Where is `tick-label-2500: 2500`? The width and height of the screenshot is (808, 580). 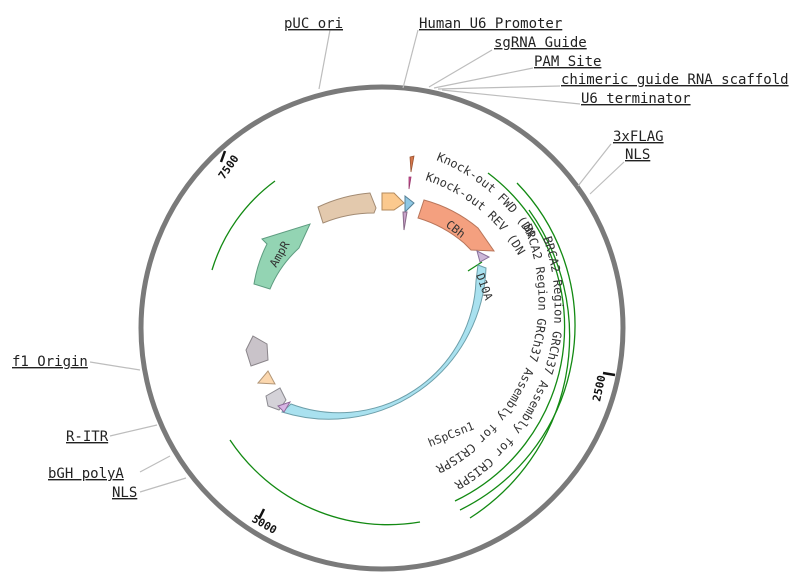 tick-label-2500: 2500 is located at coordinates (599, 388).